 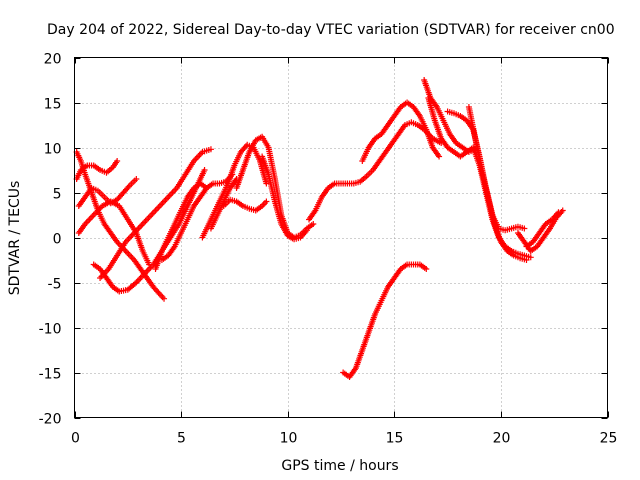 I want to click on x-tick-label: 10, so click(x=289, y=439).